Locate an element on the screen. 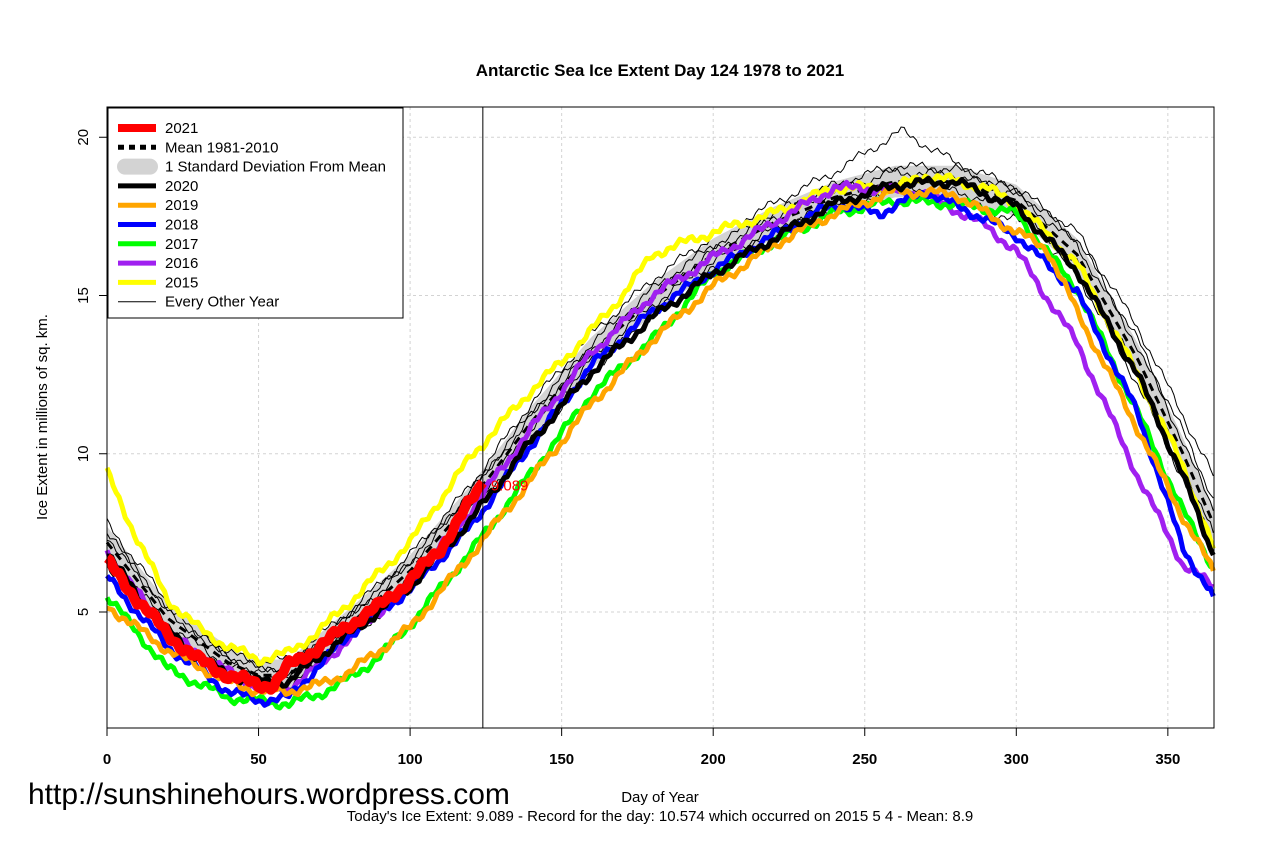 The width and height of the screenshot is (1284, 855). legend-label: 2017 is located at coordinates (181, 244).